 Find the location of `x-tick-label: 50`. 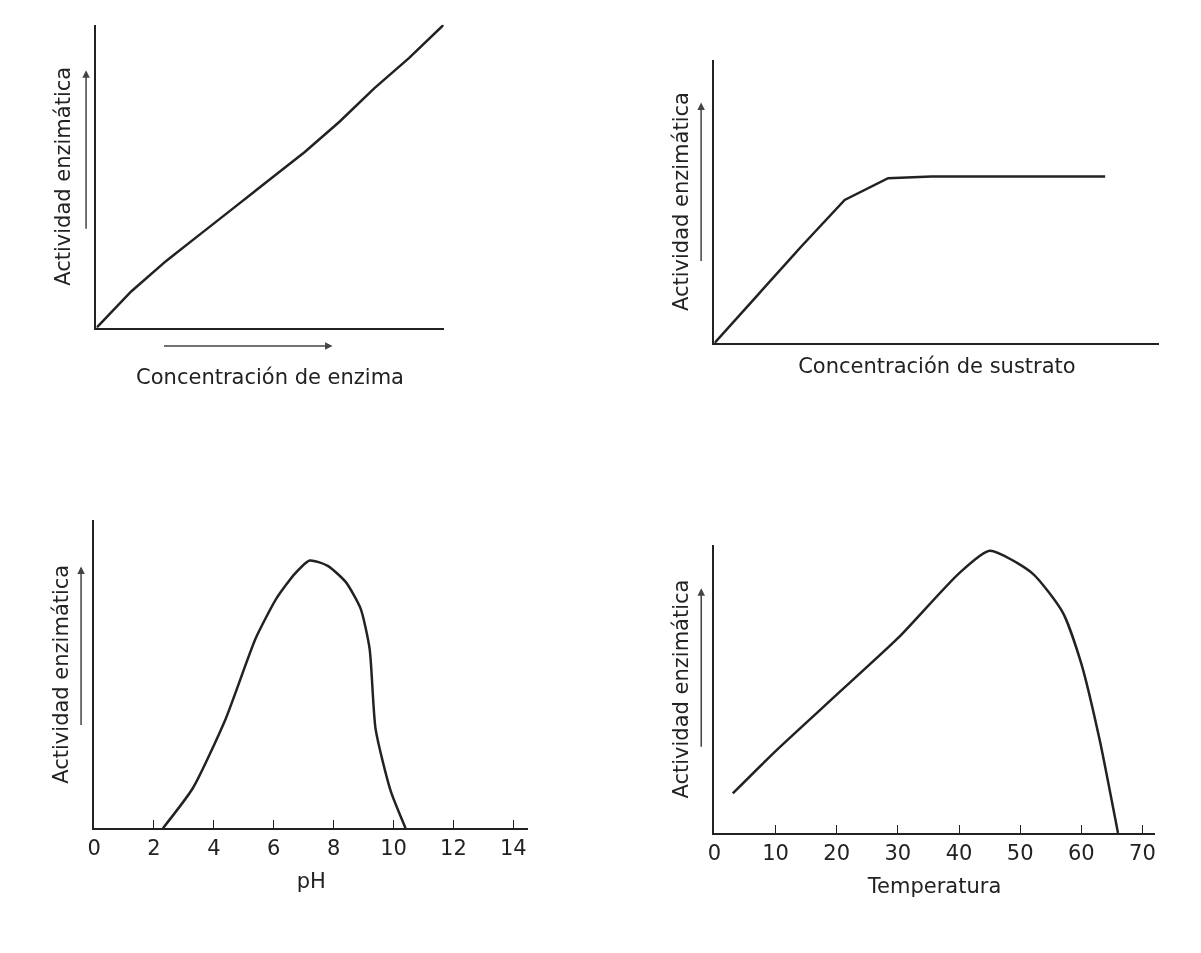

x-tick-label: 50 is located at coordinates (1020, 853).